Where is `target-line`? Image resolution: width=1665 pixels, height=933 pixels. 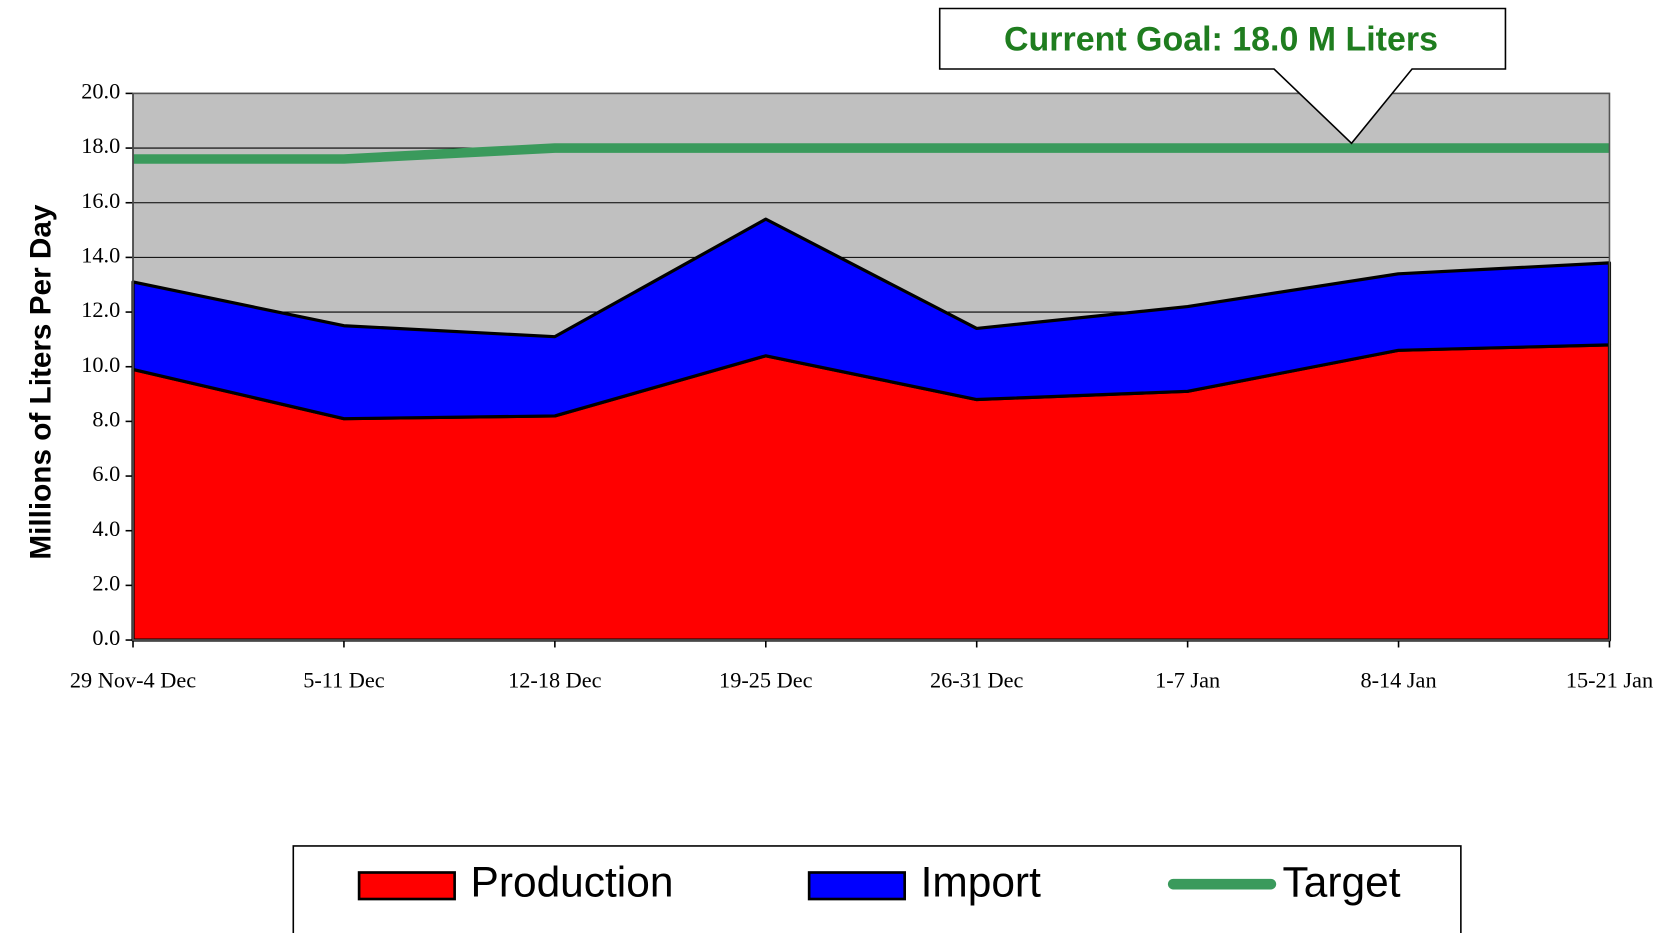
target-line is located at coordinates (871, 153).